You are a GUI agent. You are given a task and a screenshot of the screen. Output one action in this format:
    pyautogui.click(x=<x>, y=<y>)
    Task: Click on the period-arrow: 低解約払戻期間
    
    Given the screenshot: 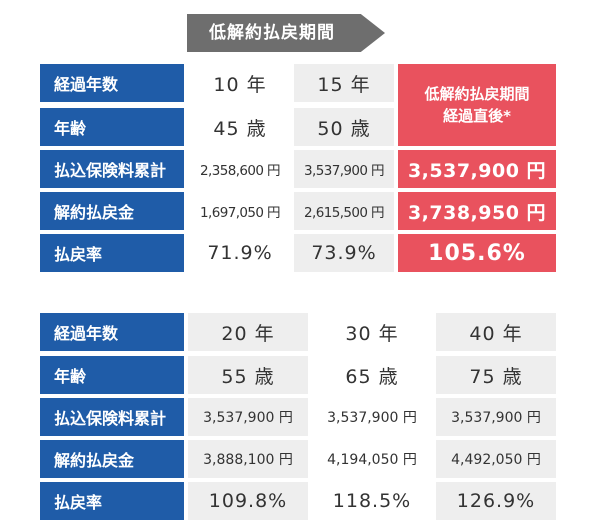 What is the action you would take?
    pyautogui.click(x=287, y=33)
    